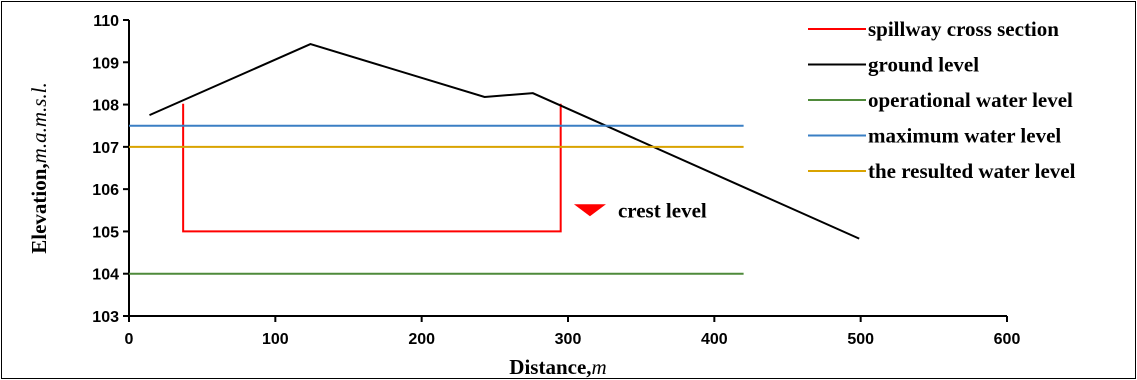  I want to click on x-axis-title-unit: m, so click(599, 366).